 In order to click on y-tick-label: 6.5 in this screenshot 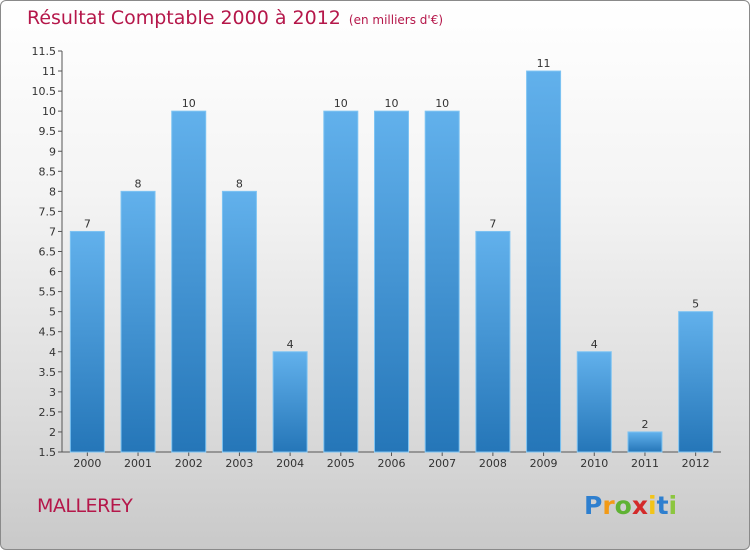, I will do `click(48, 252)`.